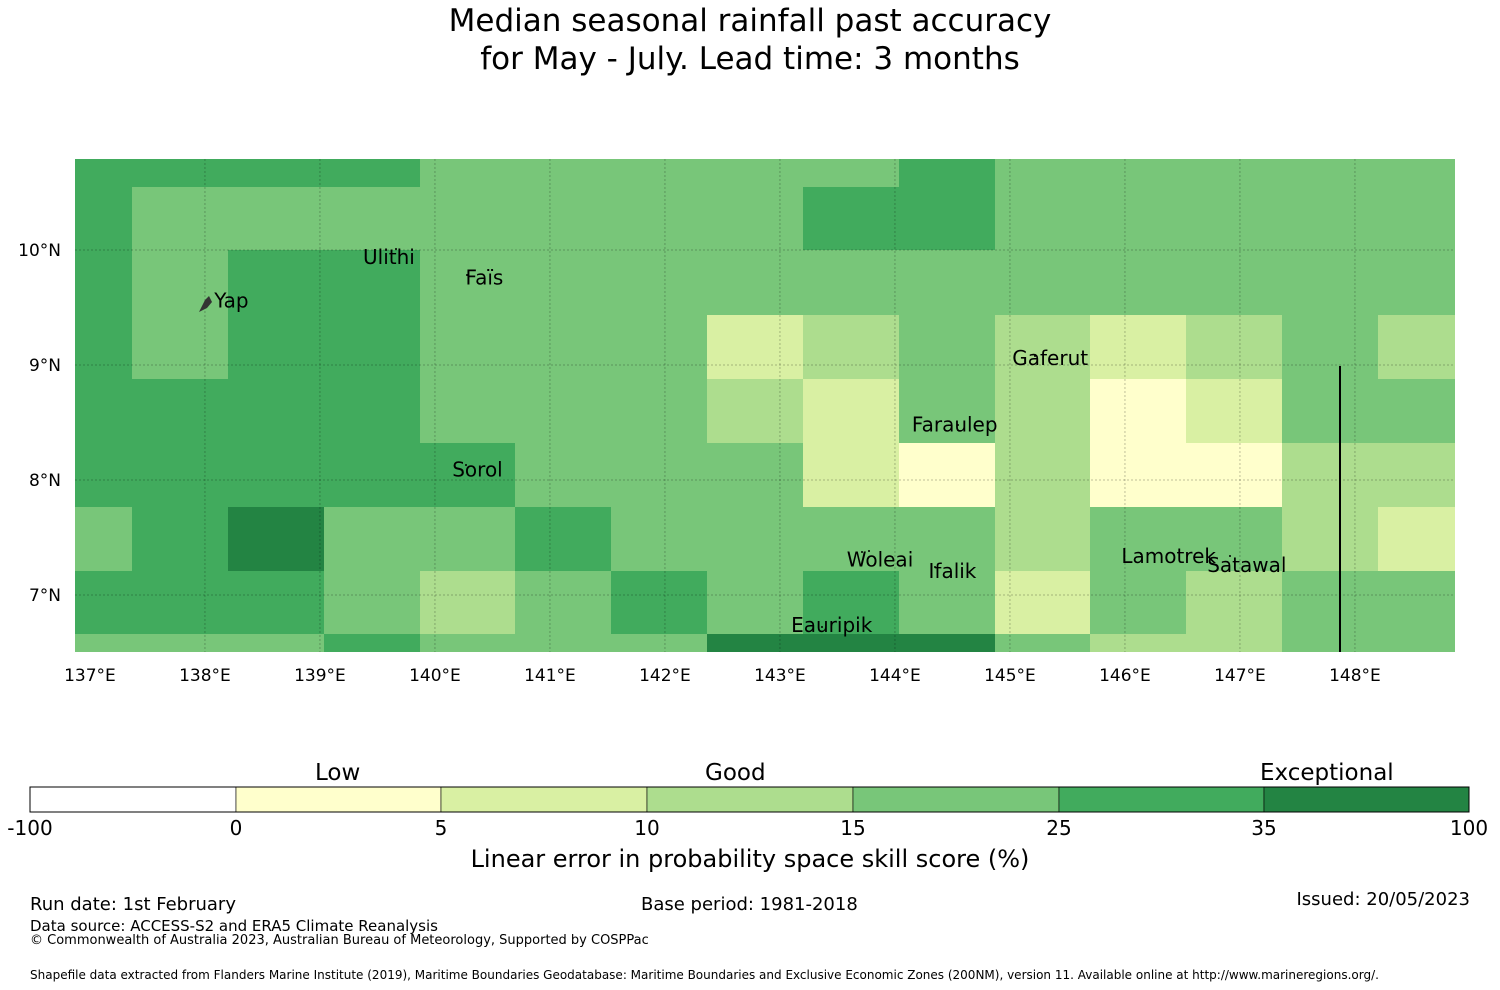 Image resolution: width=1500 pixels, height=990 pixels. I want to click on yap-island-shape, so click(205, 304).